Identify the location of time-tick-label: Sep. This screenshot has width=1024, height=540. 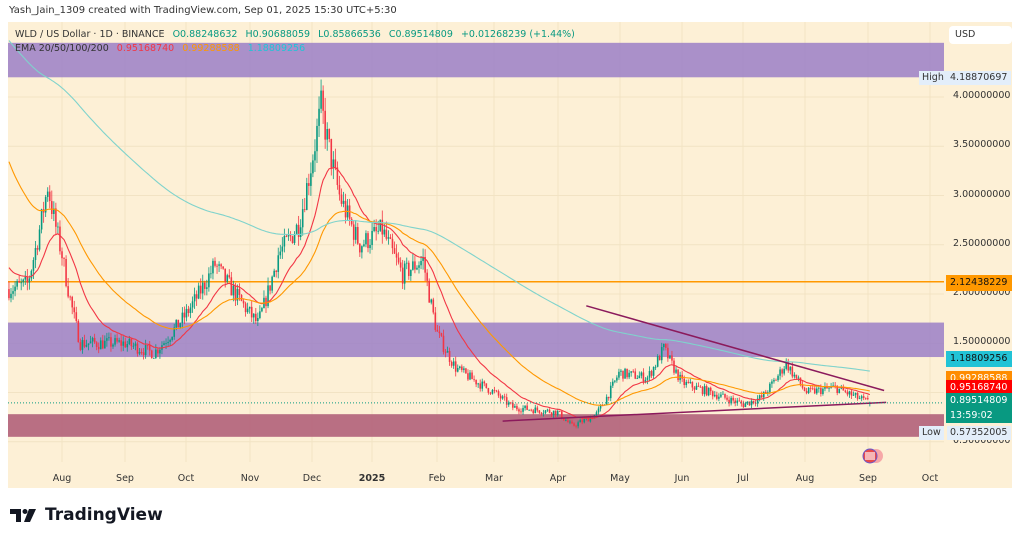
(125, 478).